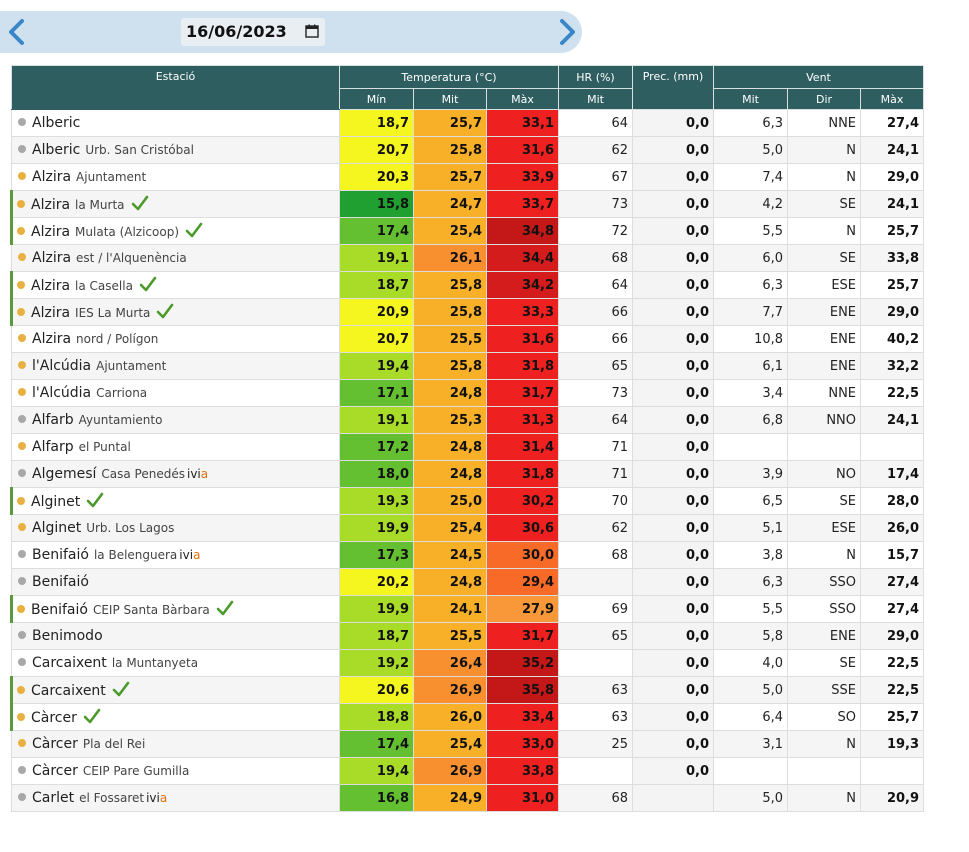  Describe the element at coordinates (175, 474) in the screenshot. I see `station-cell: Algemesí Casa Penedés ivia` at that location.